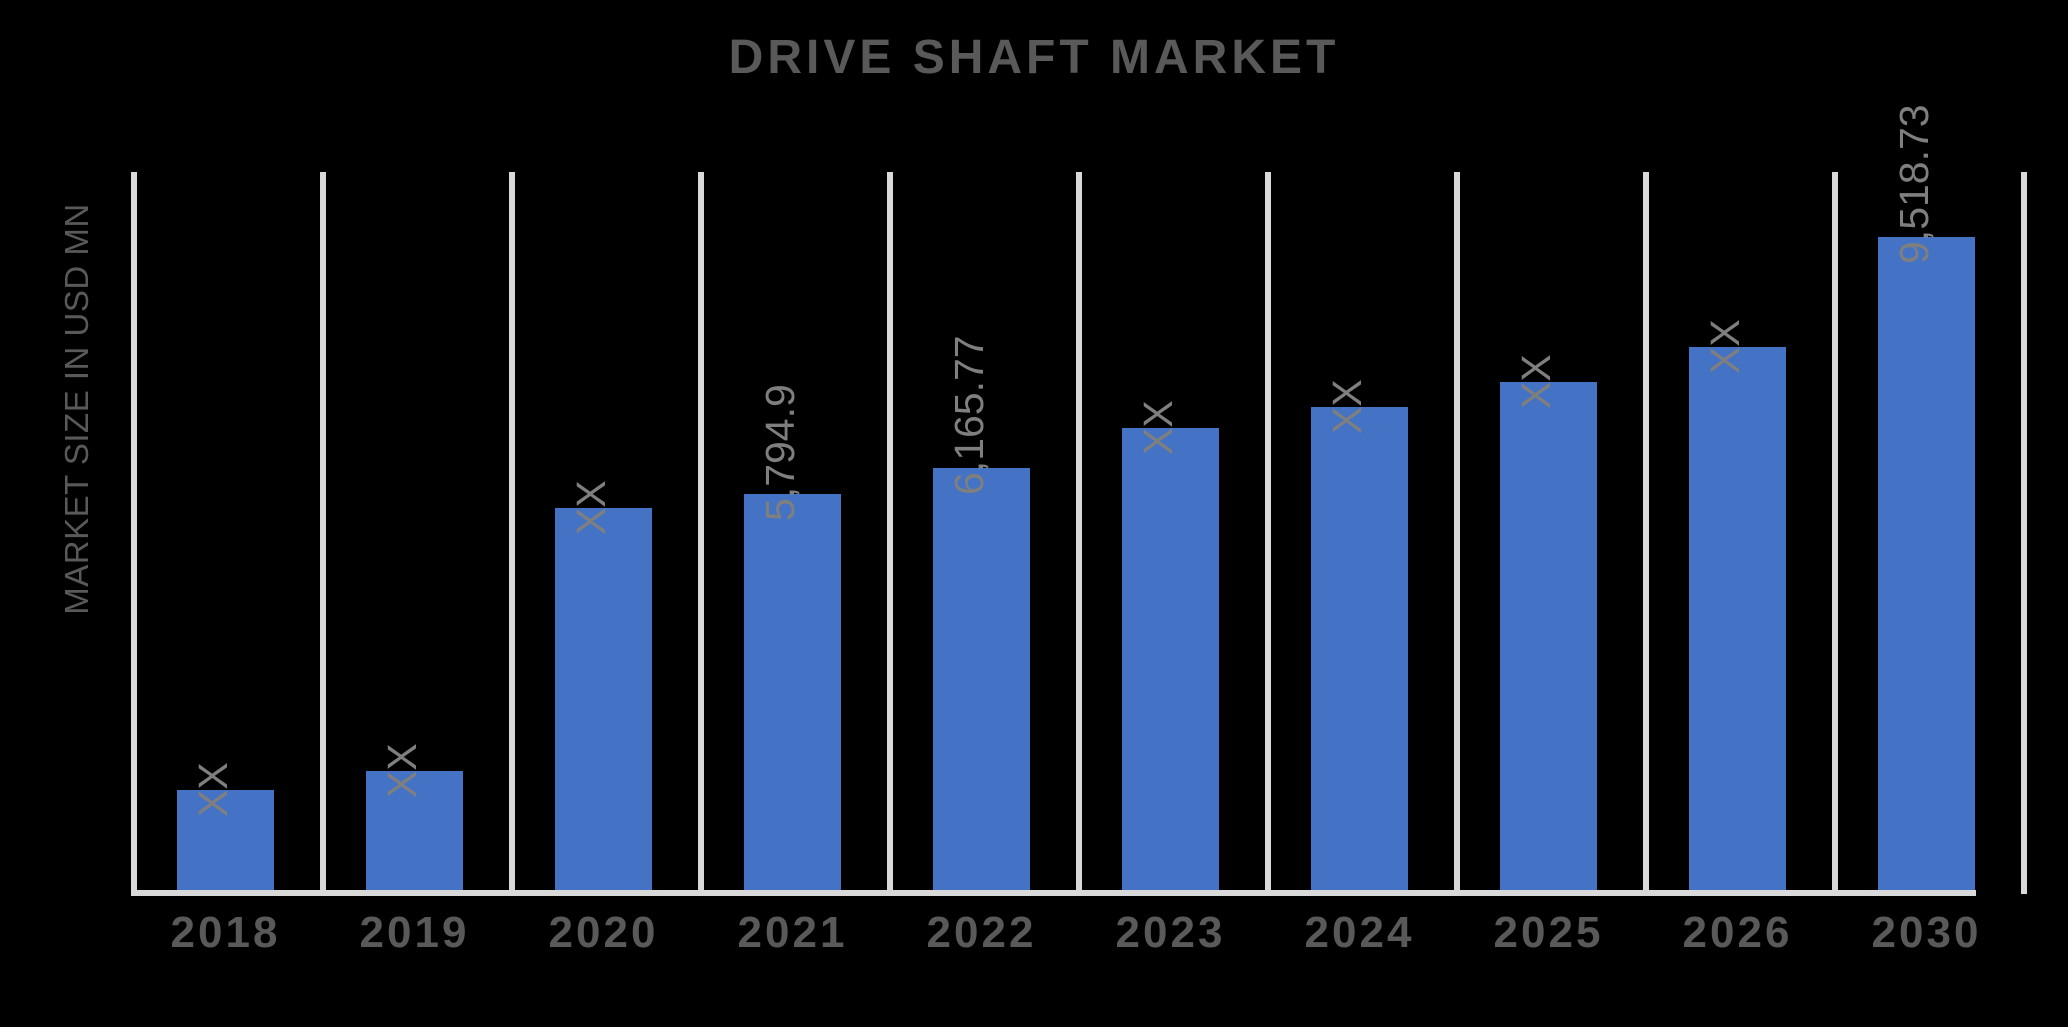 The height and width of the screenshot is (1027, 2068). Describe the element at coordinates (1034, 57) in the screenshot. I see `chart-title: DRIVE SHAFT MARKET` at that location.